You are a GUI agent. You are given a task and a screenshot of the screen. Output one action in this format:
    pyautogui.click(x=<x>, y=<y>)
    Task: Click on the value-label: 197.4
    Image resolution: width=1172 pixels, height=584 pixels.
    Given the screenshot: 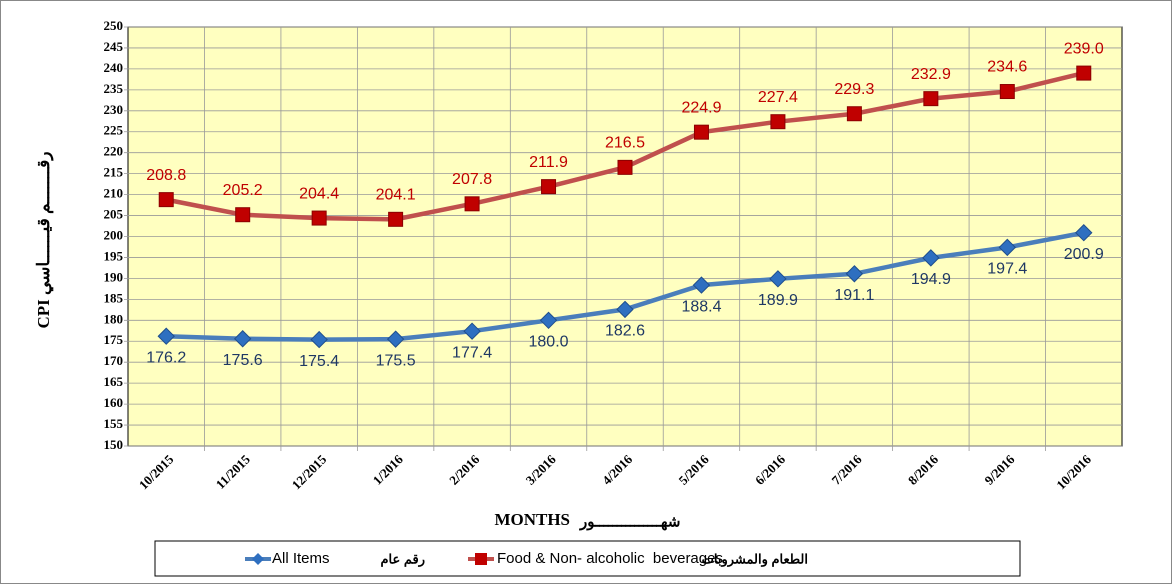 What is the action you would take?
    pyautogui.click(x=1007, y=269)
    